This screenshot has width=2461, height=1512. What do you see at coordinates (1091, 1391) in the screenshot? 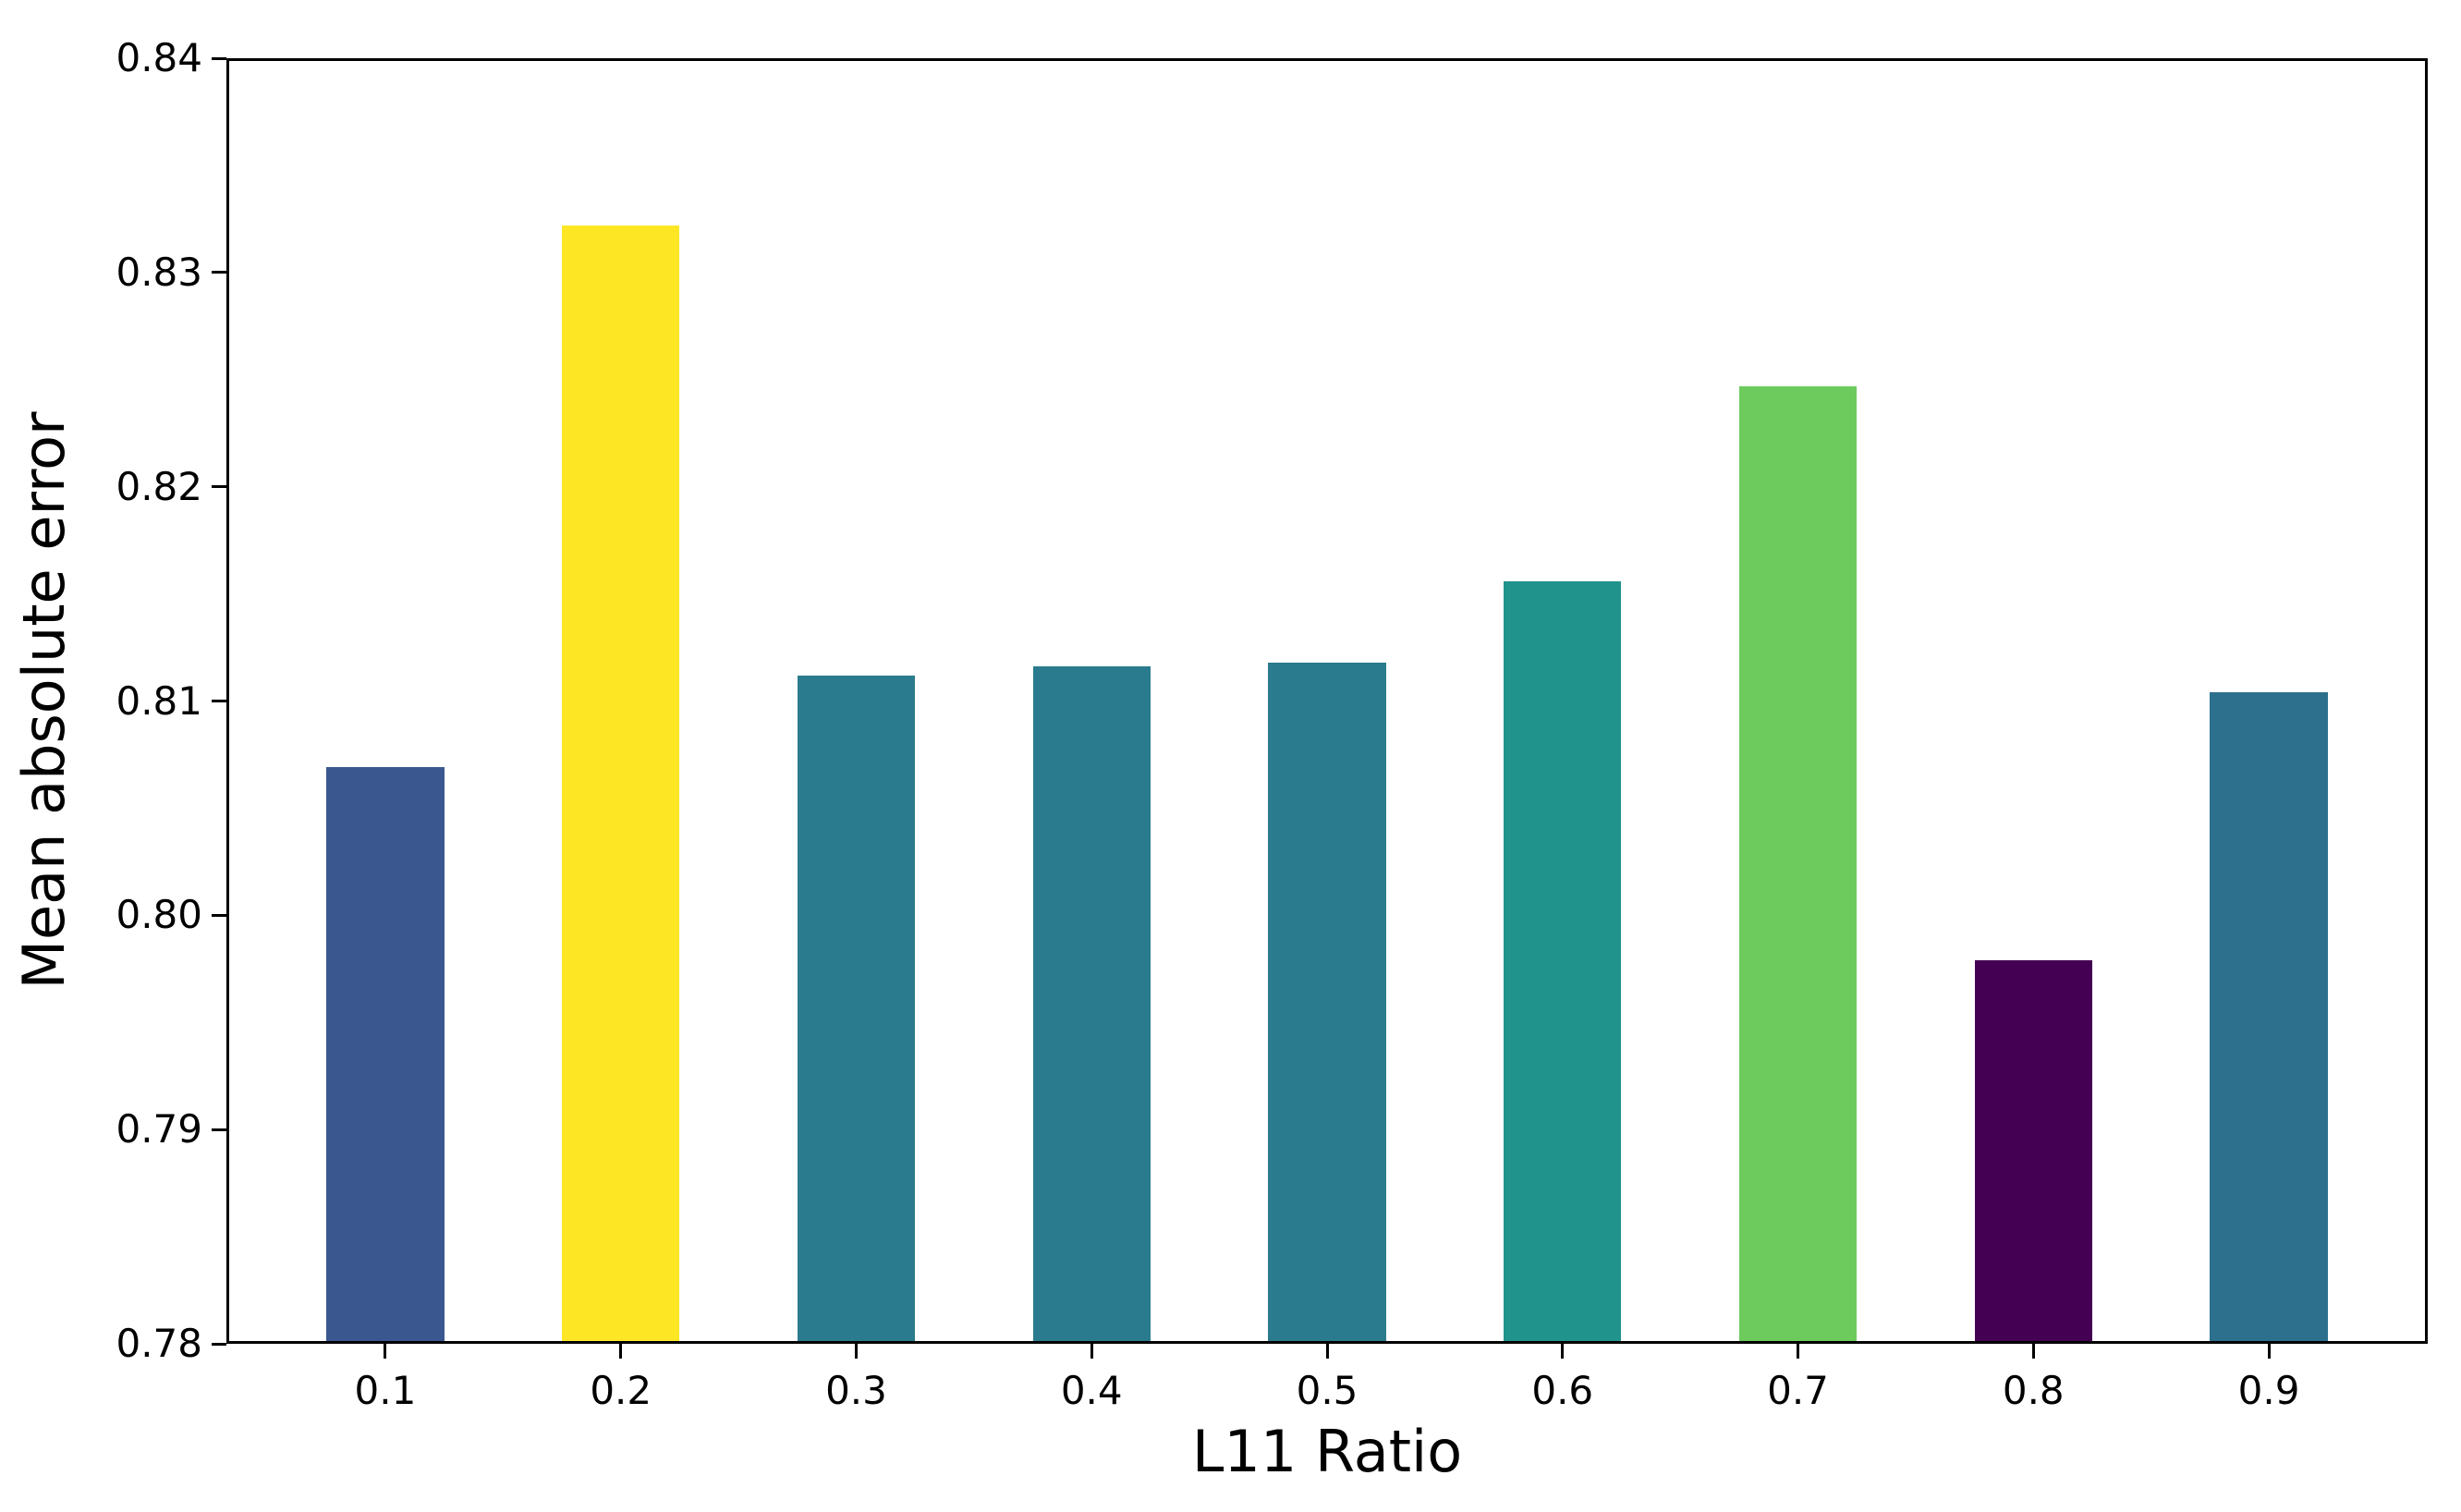
I see `x-tick-label: 0.4` at bounding box center [1091, 1391].